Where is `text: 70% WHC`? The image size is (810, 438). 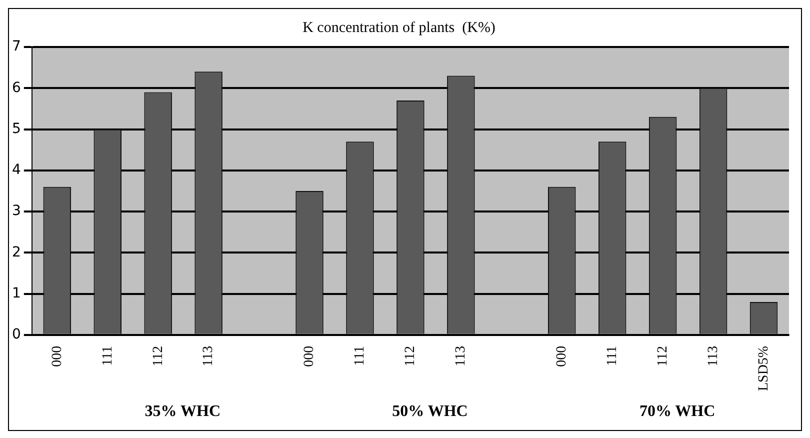 text: 70% WHC is located at coordinates (677, 412).